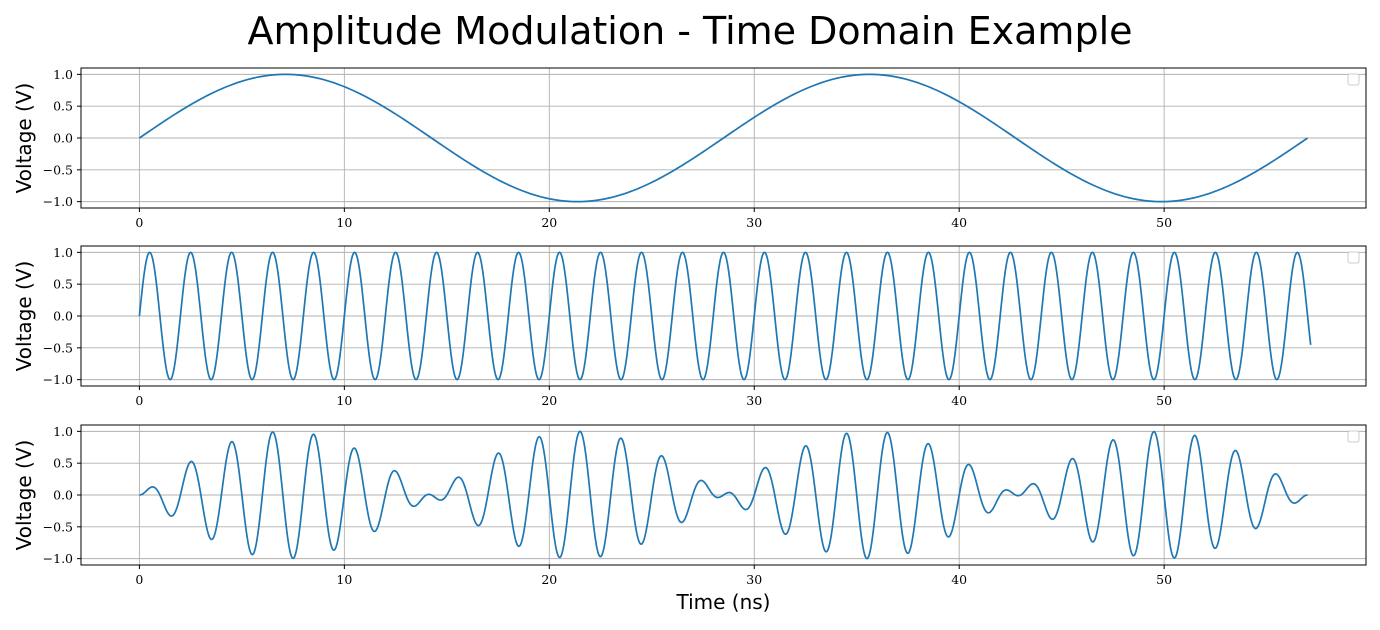 This screenshot has height=630, width=1380. I want to click on x-axis-label: Time (ns), so click(722, 602).